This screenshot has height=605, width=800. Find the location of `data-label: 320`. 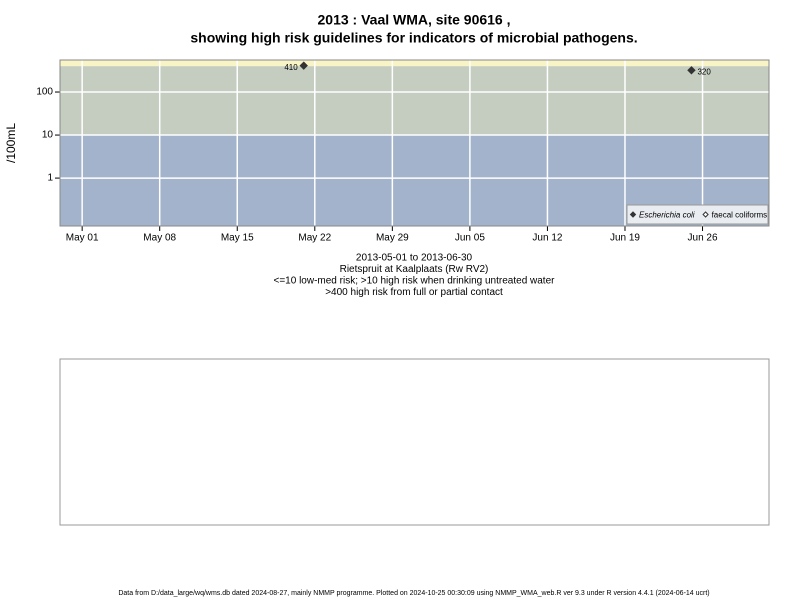

data-label: 320 is located at coordinates (704, 71).